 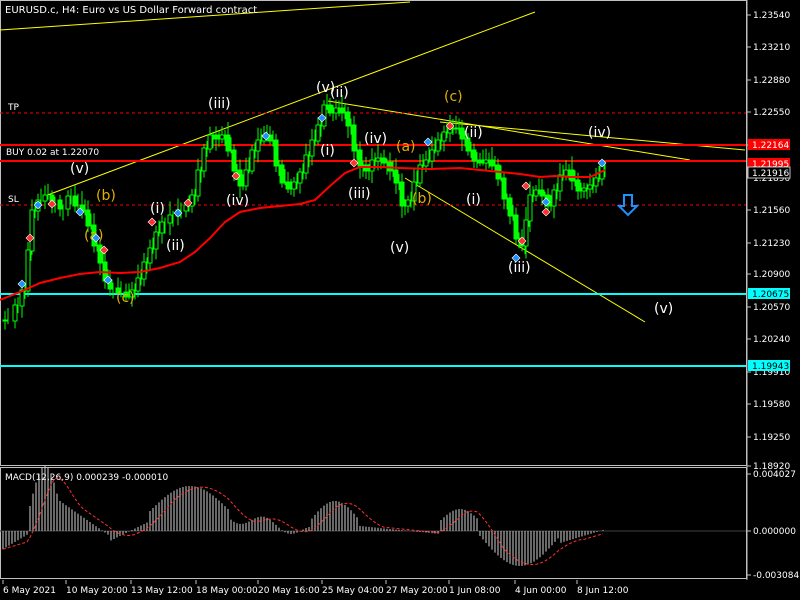 I want to click on price-tick-label: 1.19910, so click(x=771, y=373).